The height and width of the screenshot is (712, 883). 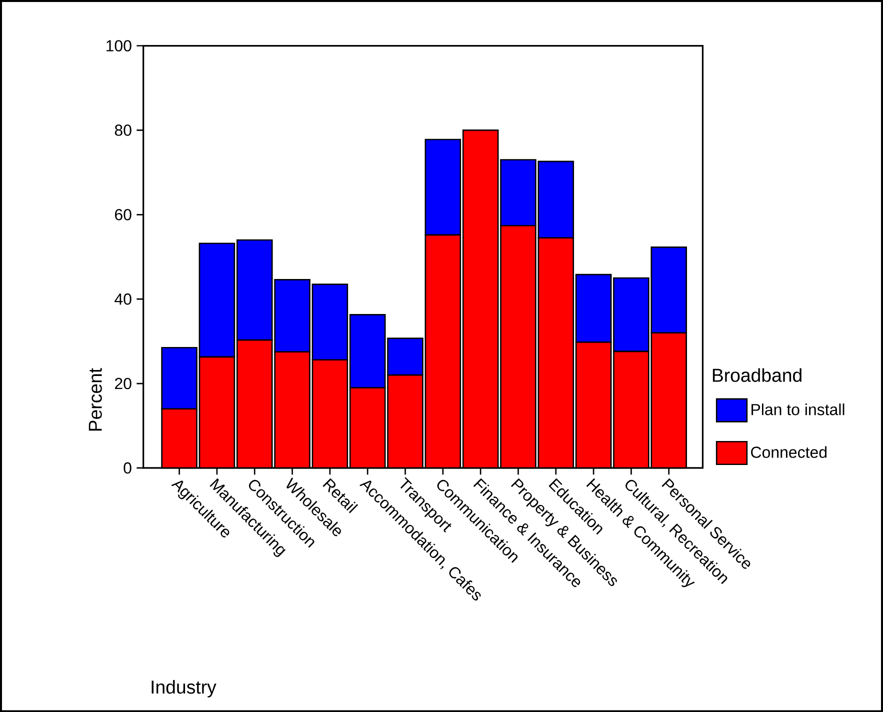 What do you see at coordinates (123, 130) in the screenshot?
I see `y-tick-label: 80` at bounding box center [123, 130].